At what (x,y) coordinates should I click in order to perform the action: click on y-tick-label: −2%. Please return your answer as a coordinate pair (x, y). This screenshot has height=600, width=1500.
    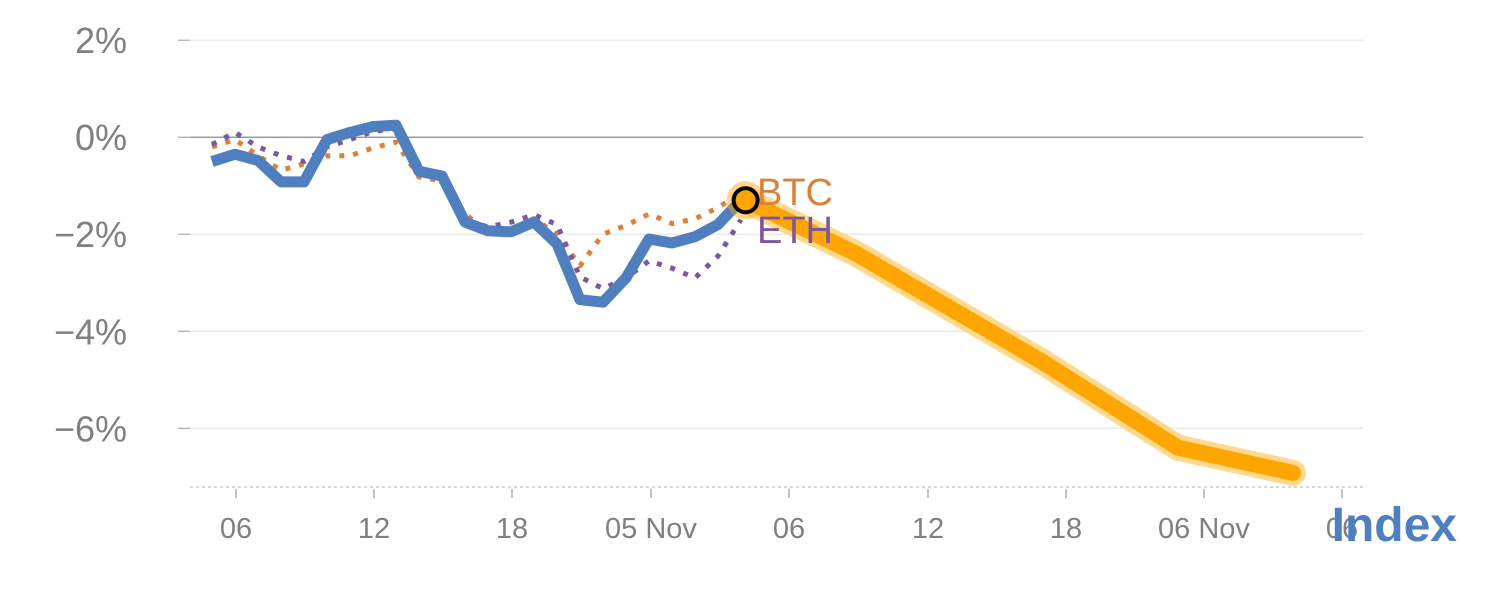
    Looking at the image, I should click on (90, 234).